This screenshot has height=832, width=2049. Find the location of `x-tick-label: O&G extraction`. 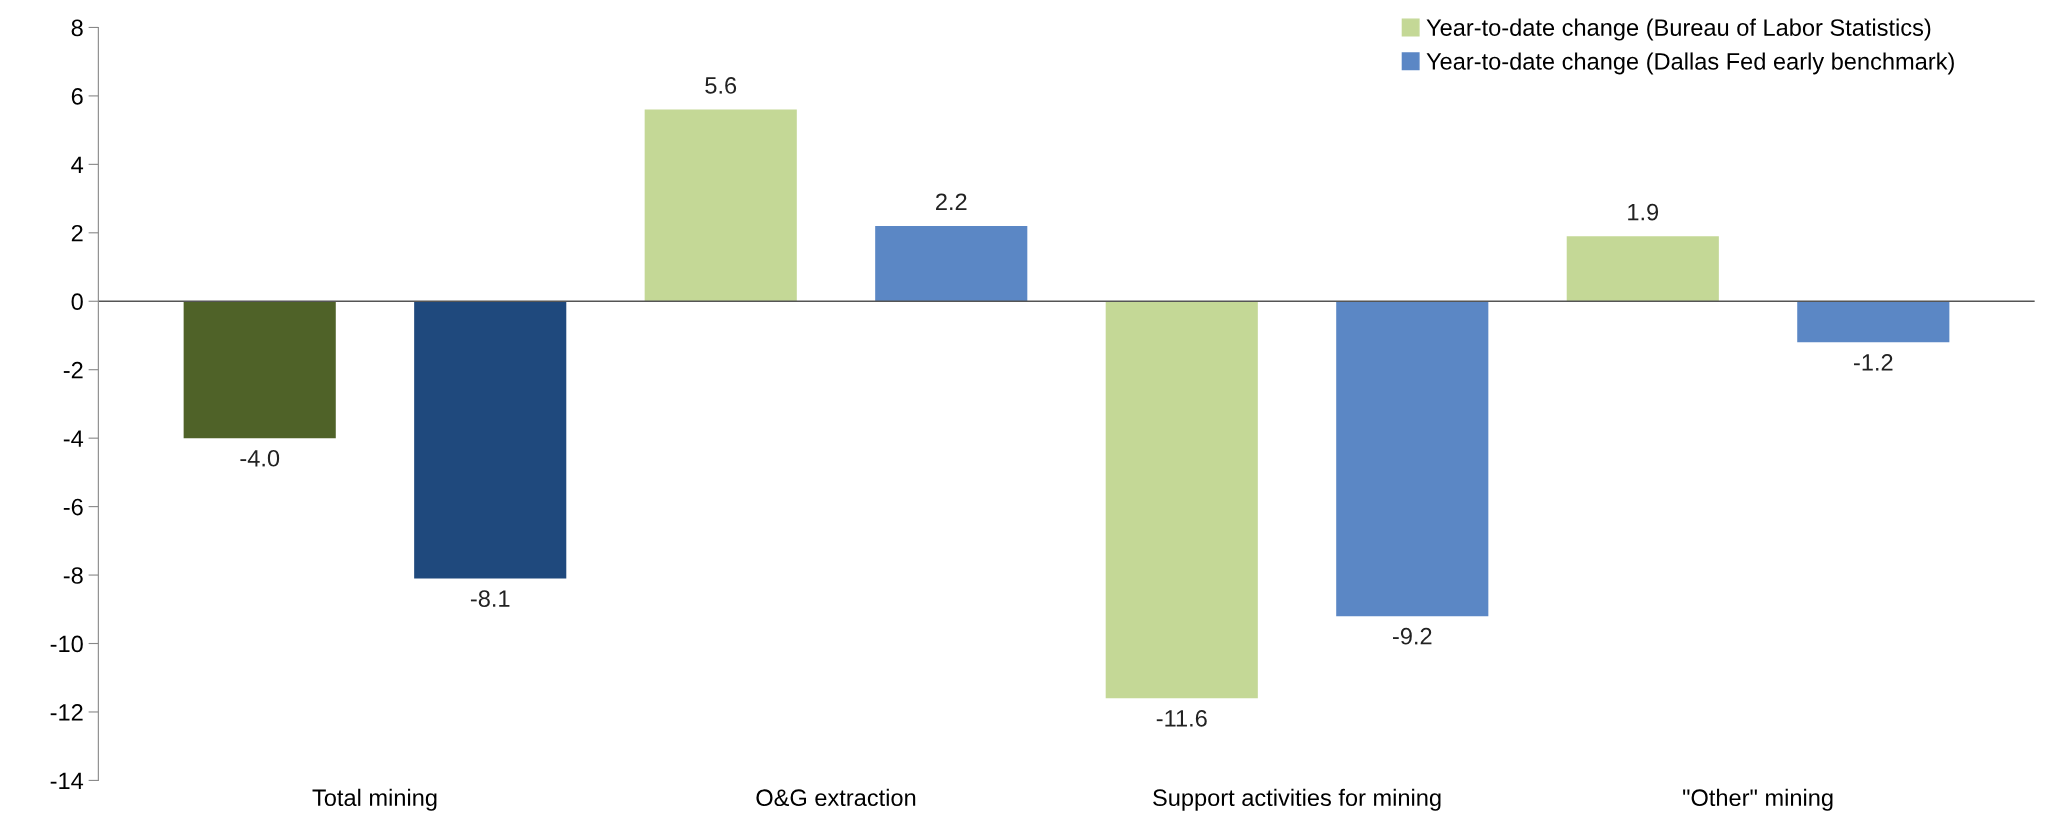

x-tick-label: O&G extraction is located at coordinates (836, 797).